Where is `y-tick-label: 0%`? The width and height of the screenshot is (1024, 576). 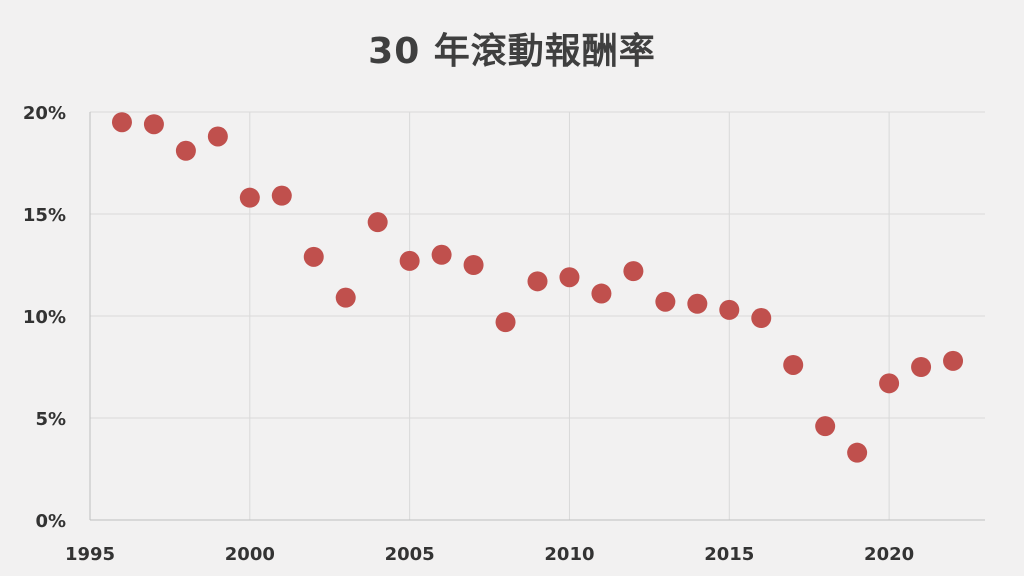
y-tick-label: 0% is located at coordinates (50, 521).